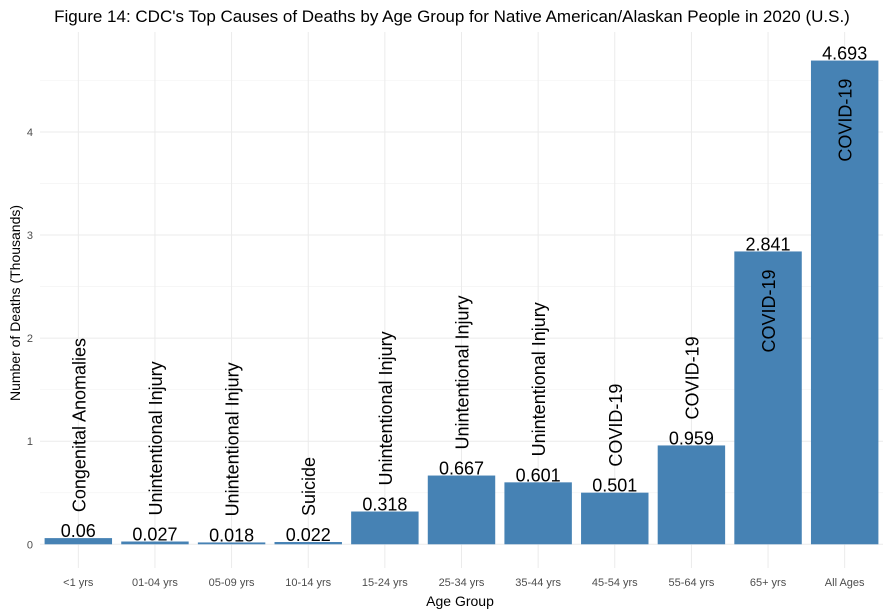  I want to click on cause-label: Suicide, so click(309, 486).